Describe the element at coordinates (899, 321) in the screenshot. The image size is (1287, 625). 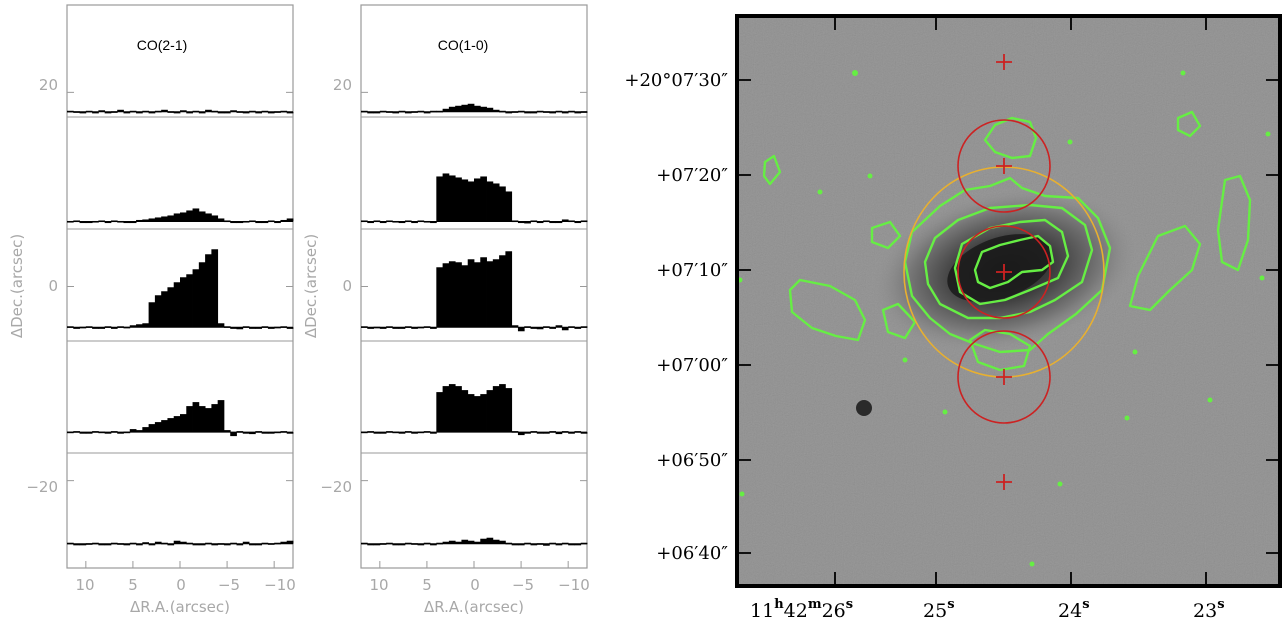
I see `contour-southwest` at that location.